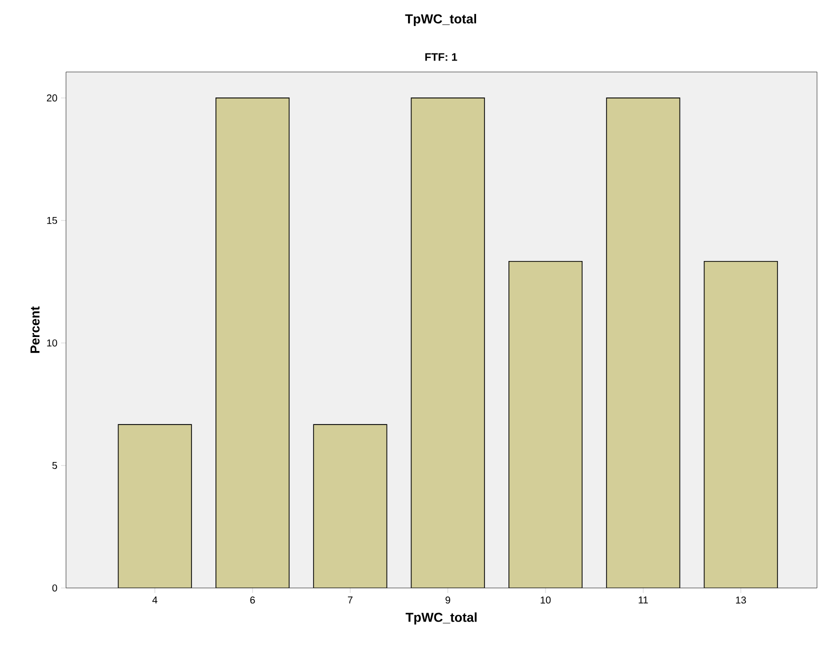 The image size is (821, 654). What do you see at coordinates (643, 600) in the screenshot?
I see `x-tick-label: 11` at bounding box center [643, 600].